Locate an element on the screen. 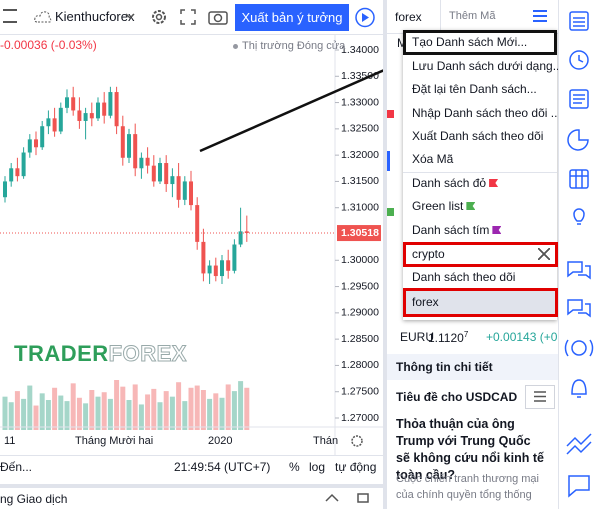  news-list-icon is located at coordinates (540, 397).